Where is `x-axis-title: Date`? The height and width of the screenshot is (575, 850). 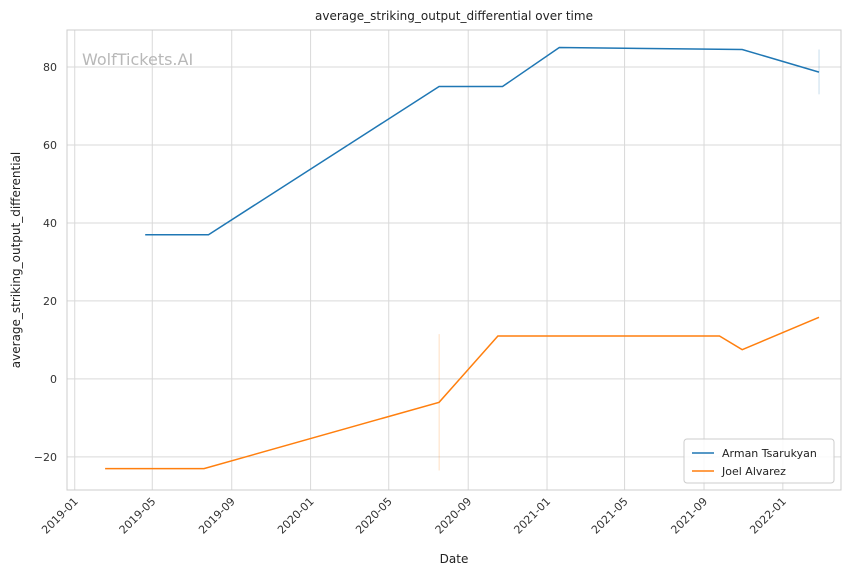
x-axis-title: Date is located at coordinates (454, 559).